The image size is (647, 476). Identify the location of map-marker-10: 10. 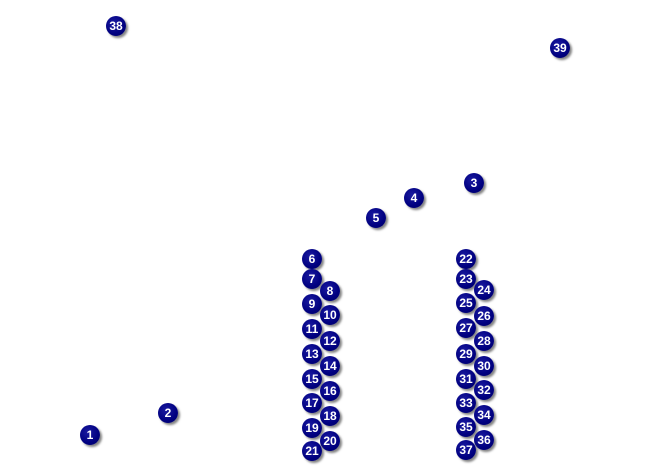
(330, 315).